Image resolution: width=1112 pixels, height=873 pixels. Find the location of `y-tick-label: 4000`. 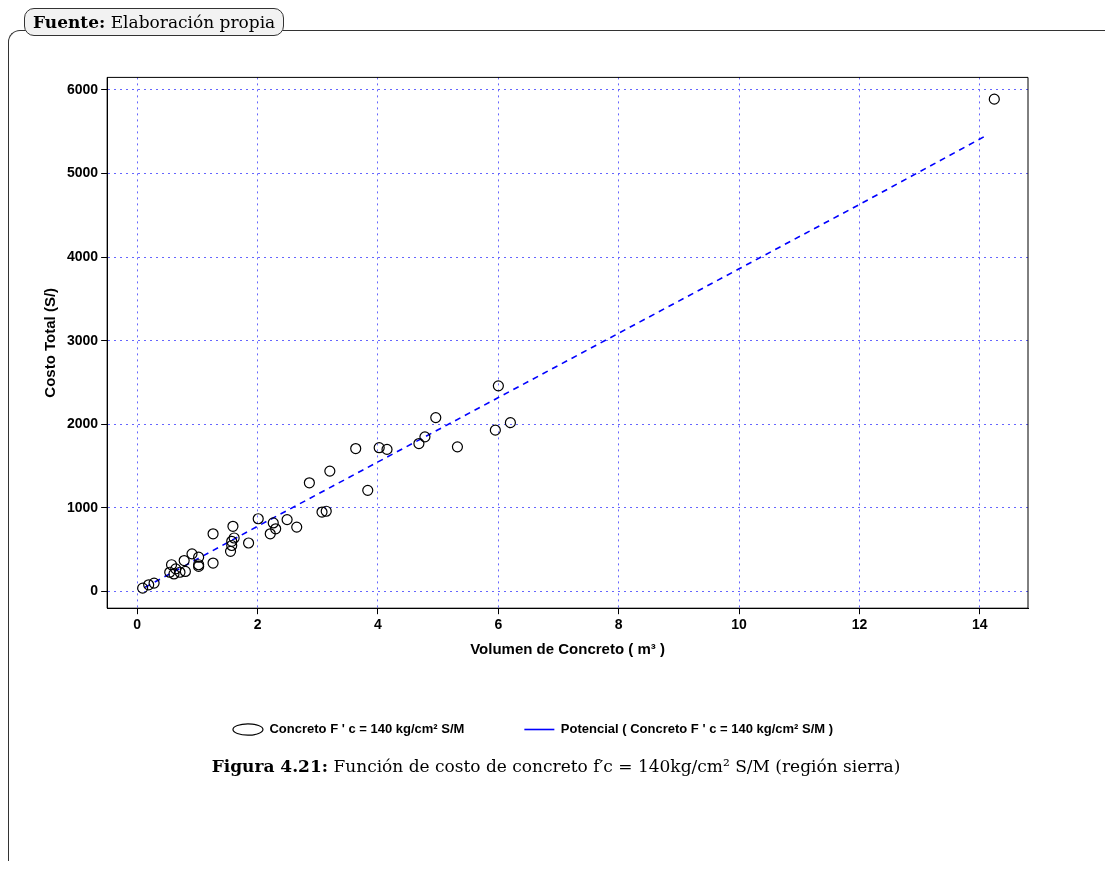

y-tick-label: 4000 is located at coordinates (82, 255).